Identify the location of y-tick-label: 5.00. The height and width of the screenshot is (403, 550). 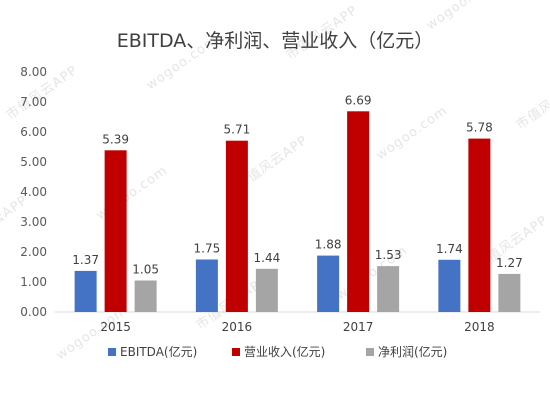
(33, 162).